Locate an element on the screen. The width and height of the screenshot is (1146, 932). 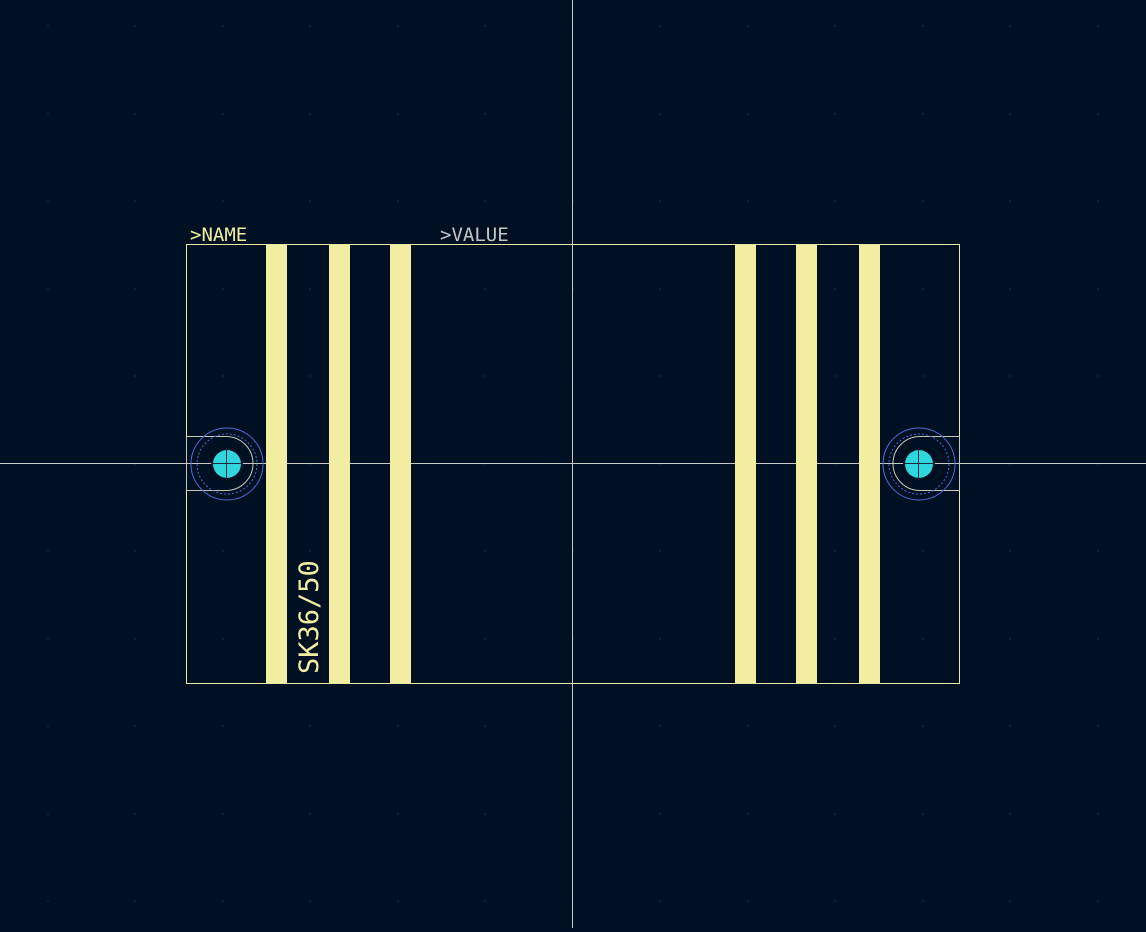
pad-right-outline is located at coordinates (926, 463).